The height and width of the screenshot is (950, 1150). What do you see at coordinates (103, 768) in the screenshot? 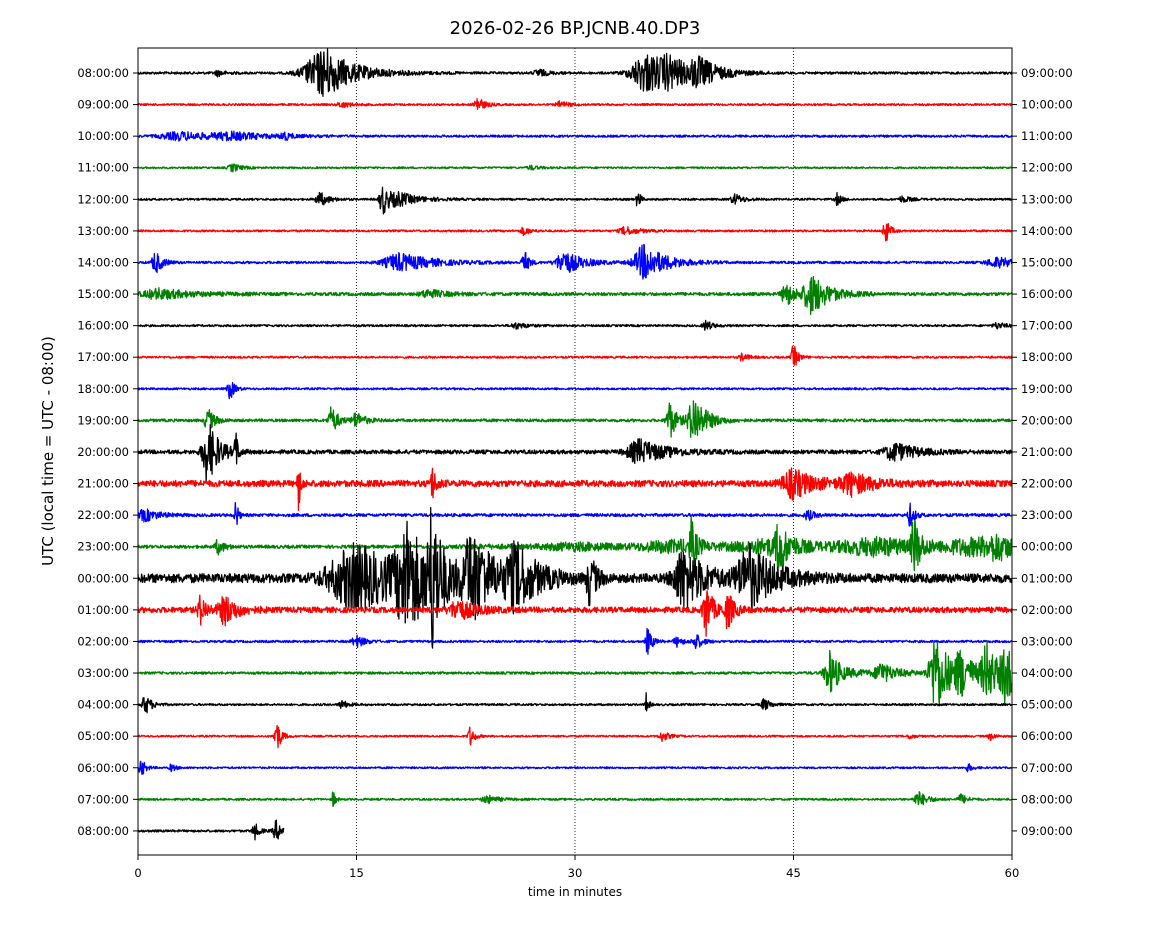
I see `left-tick-label: 06:00:00` at bounding box center [103, 768].